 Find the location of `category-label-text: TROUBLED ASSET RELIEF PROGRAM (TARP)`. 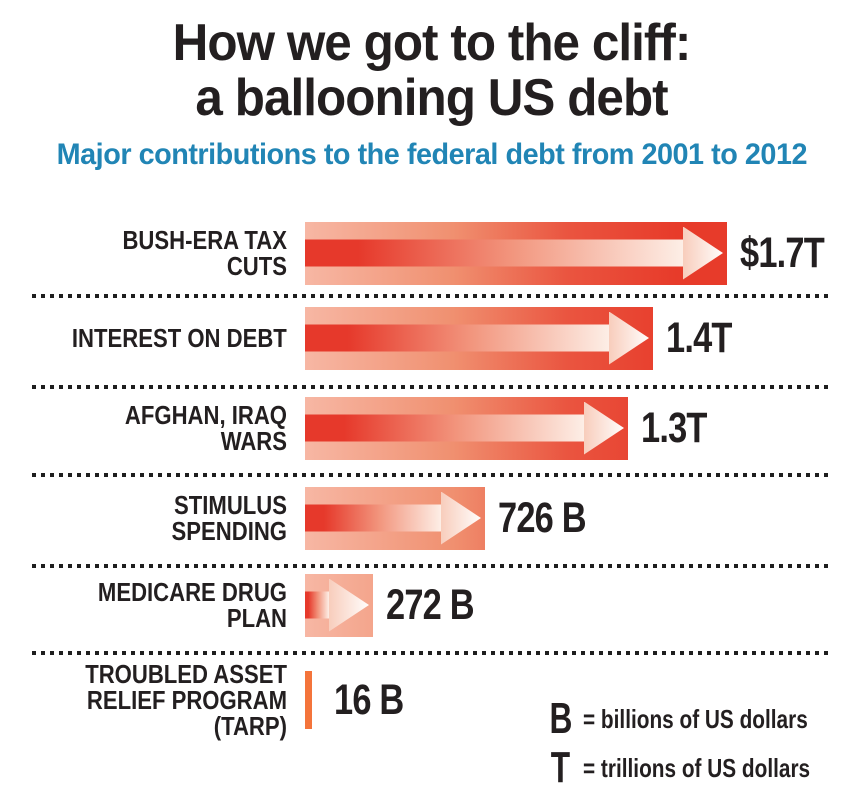

category-label-text: TROUBLED ASSET RELIEF PROGRAM (TARP) is located at coordinates (186, 700).